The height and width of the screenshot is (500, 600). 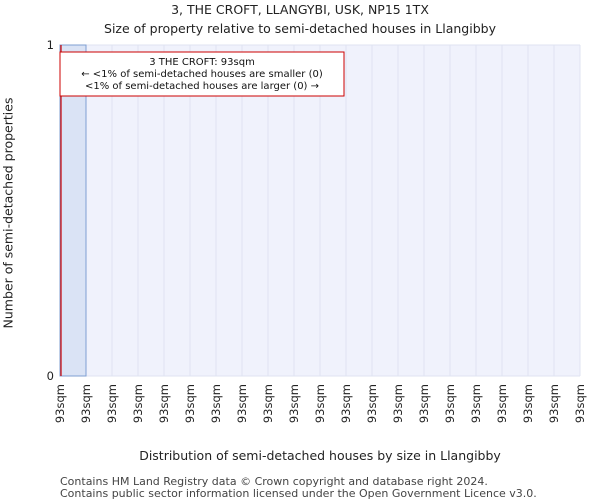 I want to click on x-tick-label-3: 93sqm, so click(x=138, y=403).